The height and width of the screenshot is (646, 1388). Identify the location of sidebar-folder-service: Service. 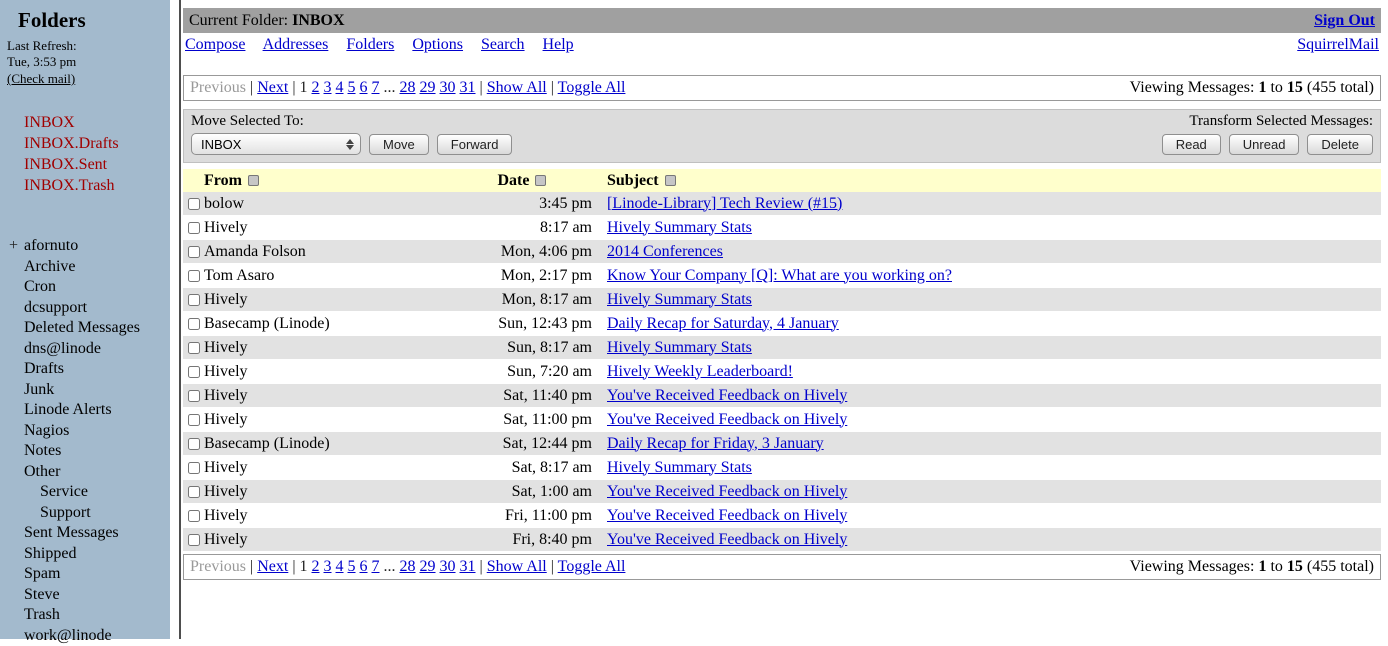
(105, 492).